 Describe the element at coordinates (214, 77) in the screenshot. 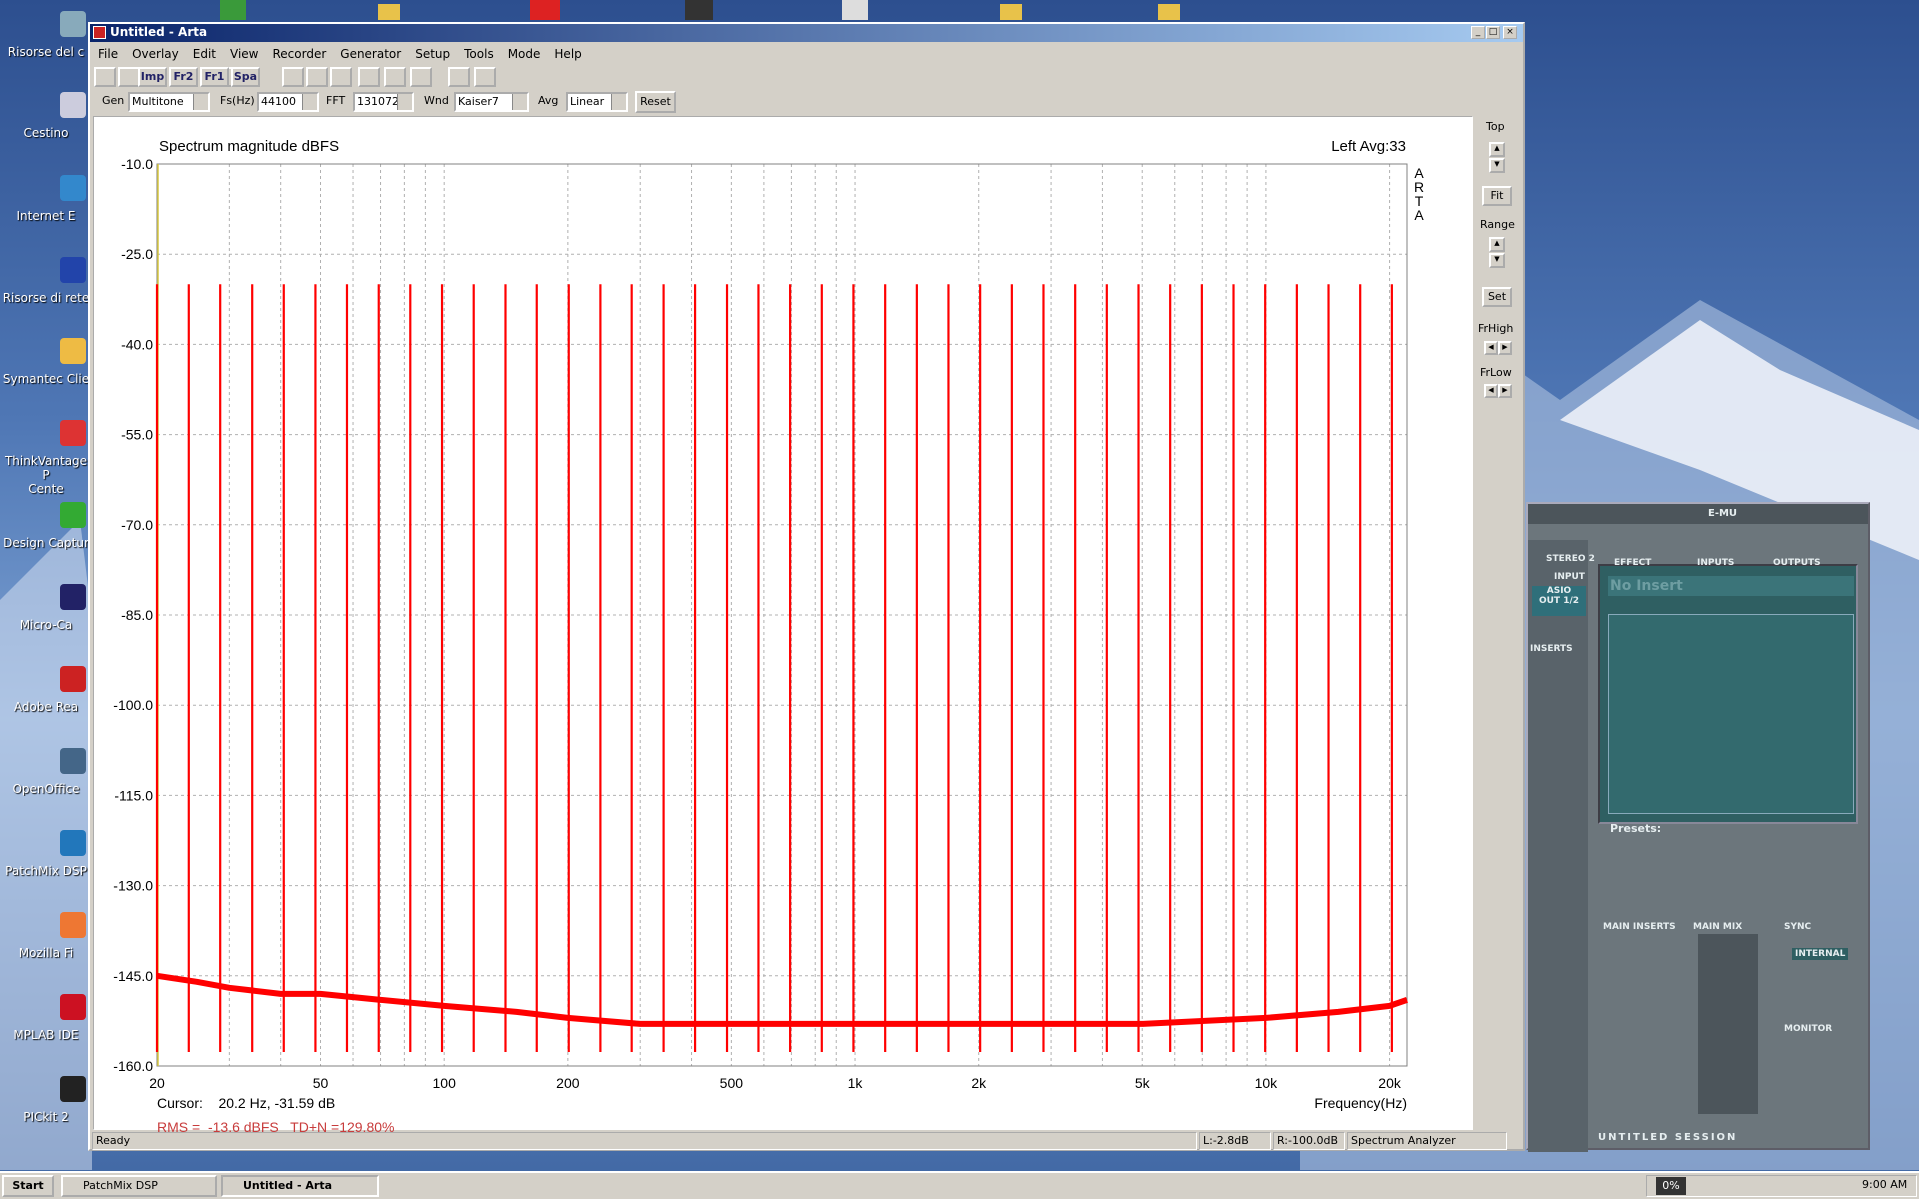

I see `toolbar-button: Fr1` at that location.